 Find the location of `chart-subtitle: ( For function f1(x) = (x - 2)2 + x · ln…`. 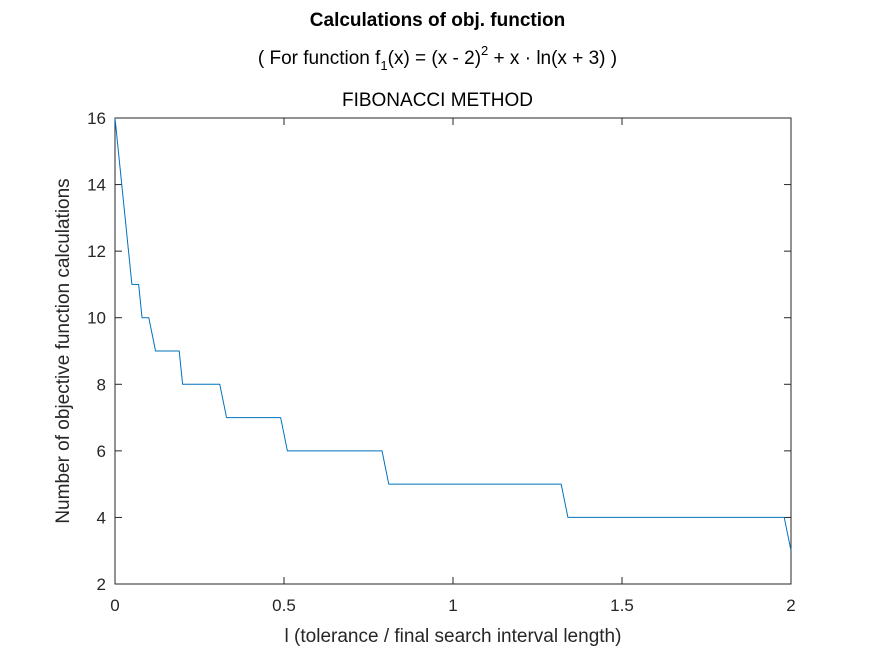

chart-subtitle: ( For function f1(x) = (x - 2)2 + x · ln… is located at coordinates (437, 58).